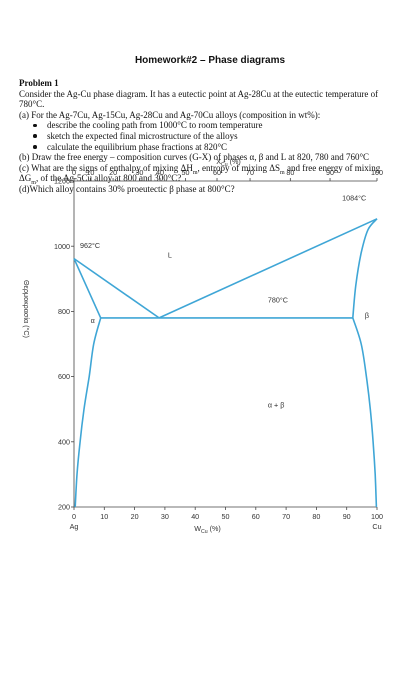  What do you see at coordinates (376, 526) in the screenshot?
I see `cu-end-label: Cu` at bounding box center [376, 526].